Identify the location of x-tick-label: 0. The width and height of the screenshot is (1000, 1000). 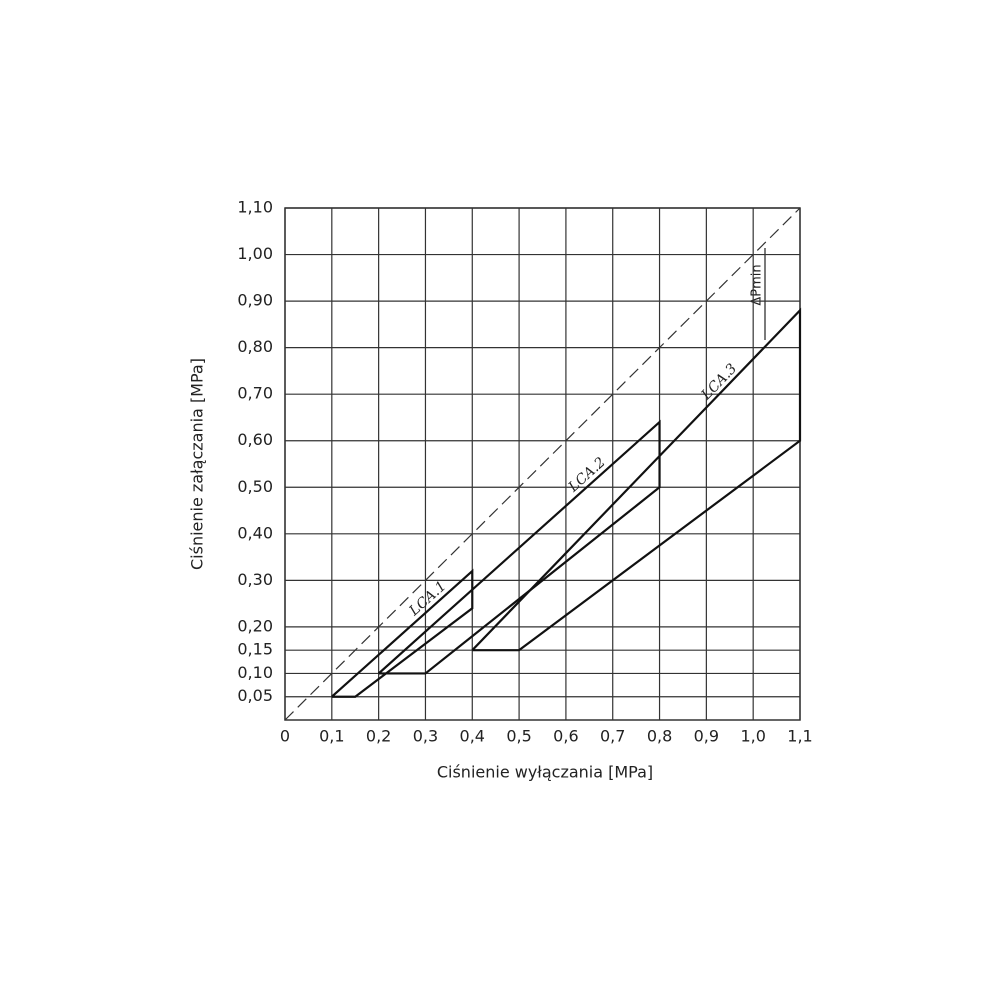
(285, 736).